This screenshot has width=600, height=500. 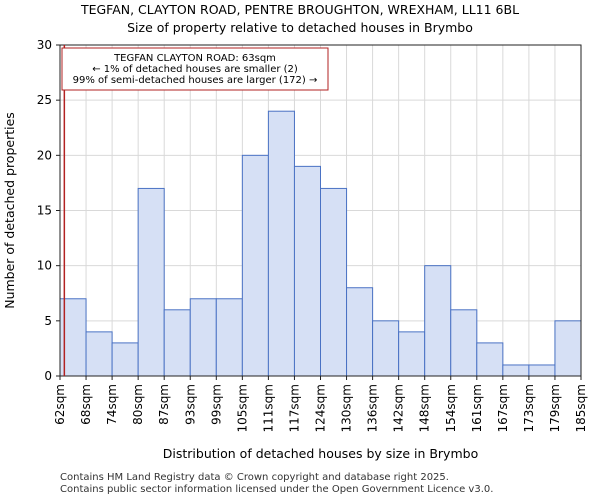 What do you see at coordinates (44, 45) in the screenshot?
I see `y-tick-label: 30` at bounding box center [44, 45].